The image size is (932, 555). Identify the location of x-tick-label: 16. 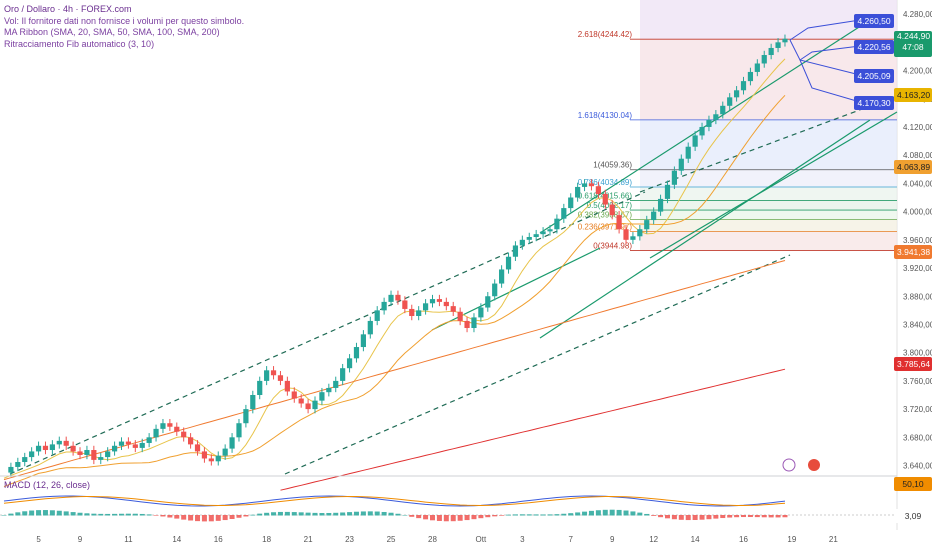
(743, 539).